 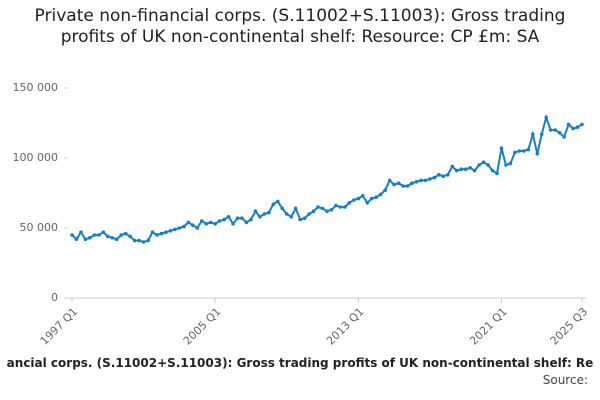 I want to click on y-tick-label: 100 000, so click(x=36, y=157).